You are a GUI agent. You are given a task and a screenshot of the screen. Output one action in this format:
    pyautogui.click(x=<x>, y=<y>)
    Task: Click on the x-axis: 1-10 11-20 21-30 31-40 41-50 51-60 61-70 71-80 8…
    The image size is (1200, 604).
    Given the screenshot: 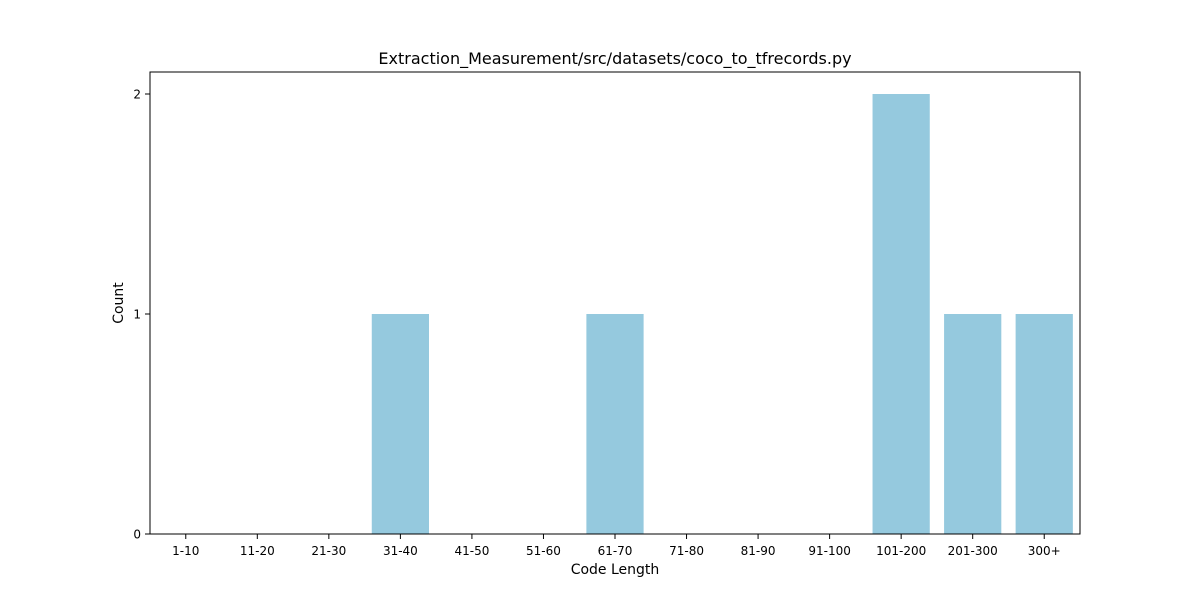 What is the action you would take?
    pyautogui.click(x=616, y=546)
    